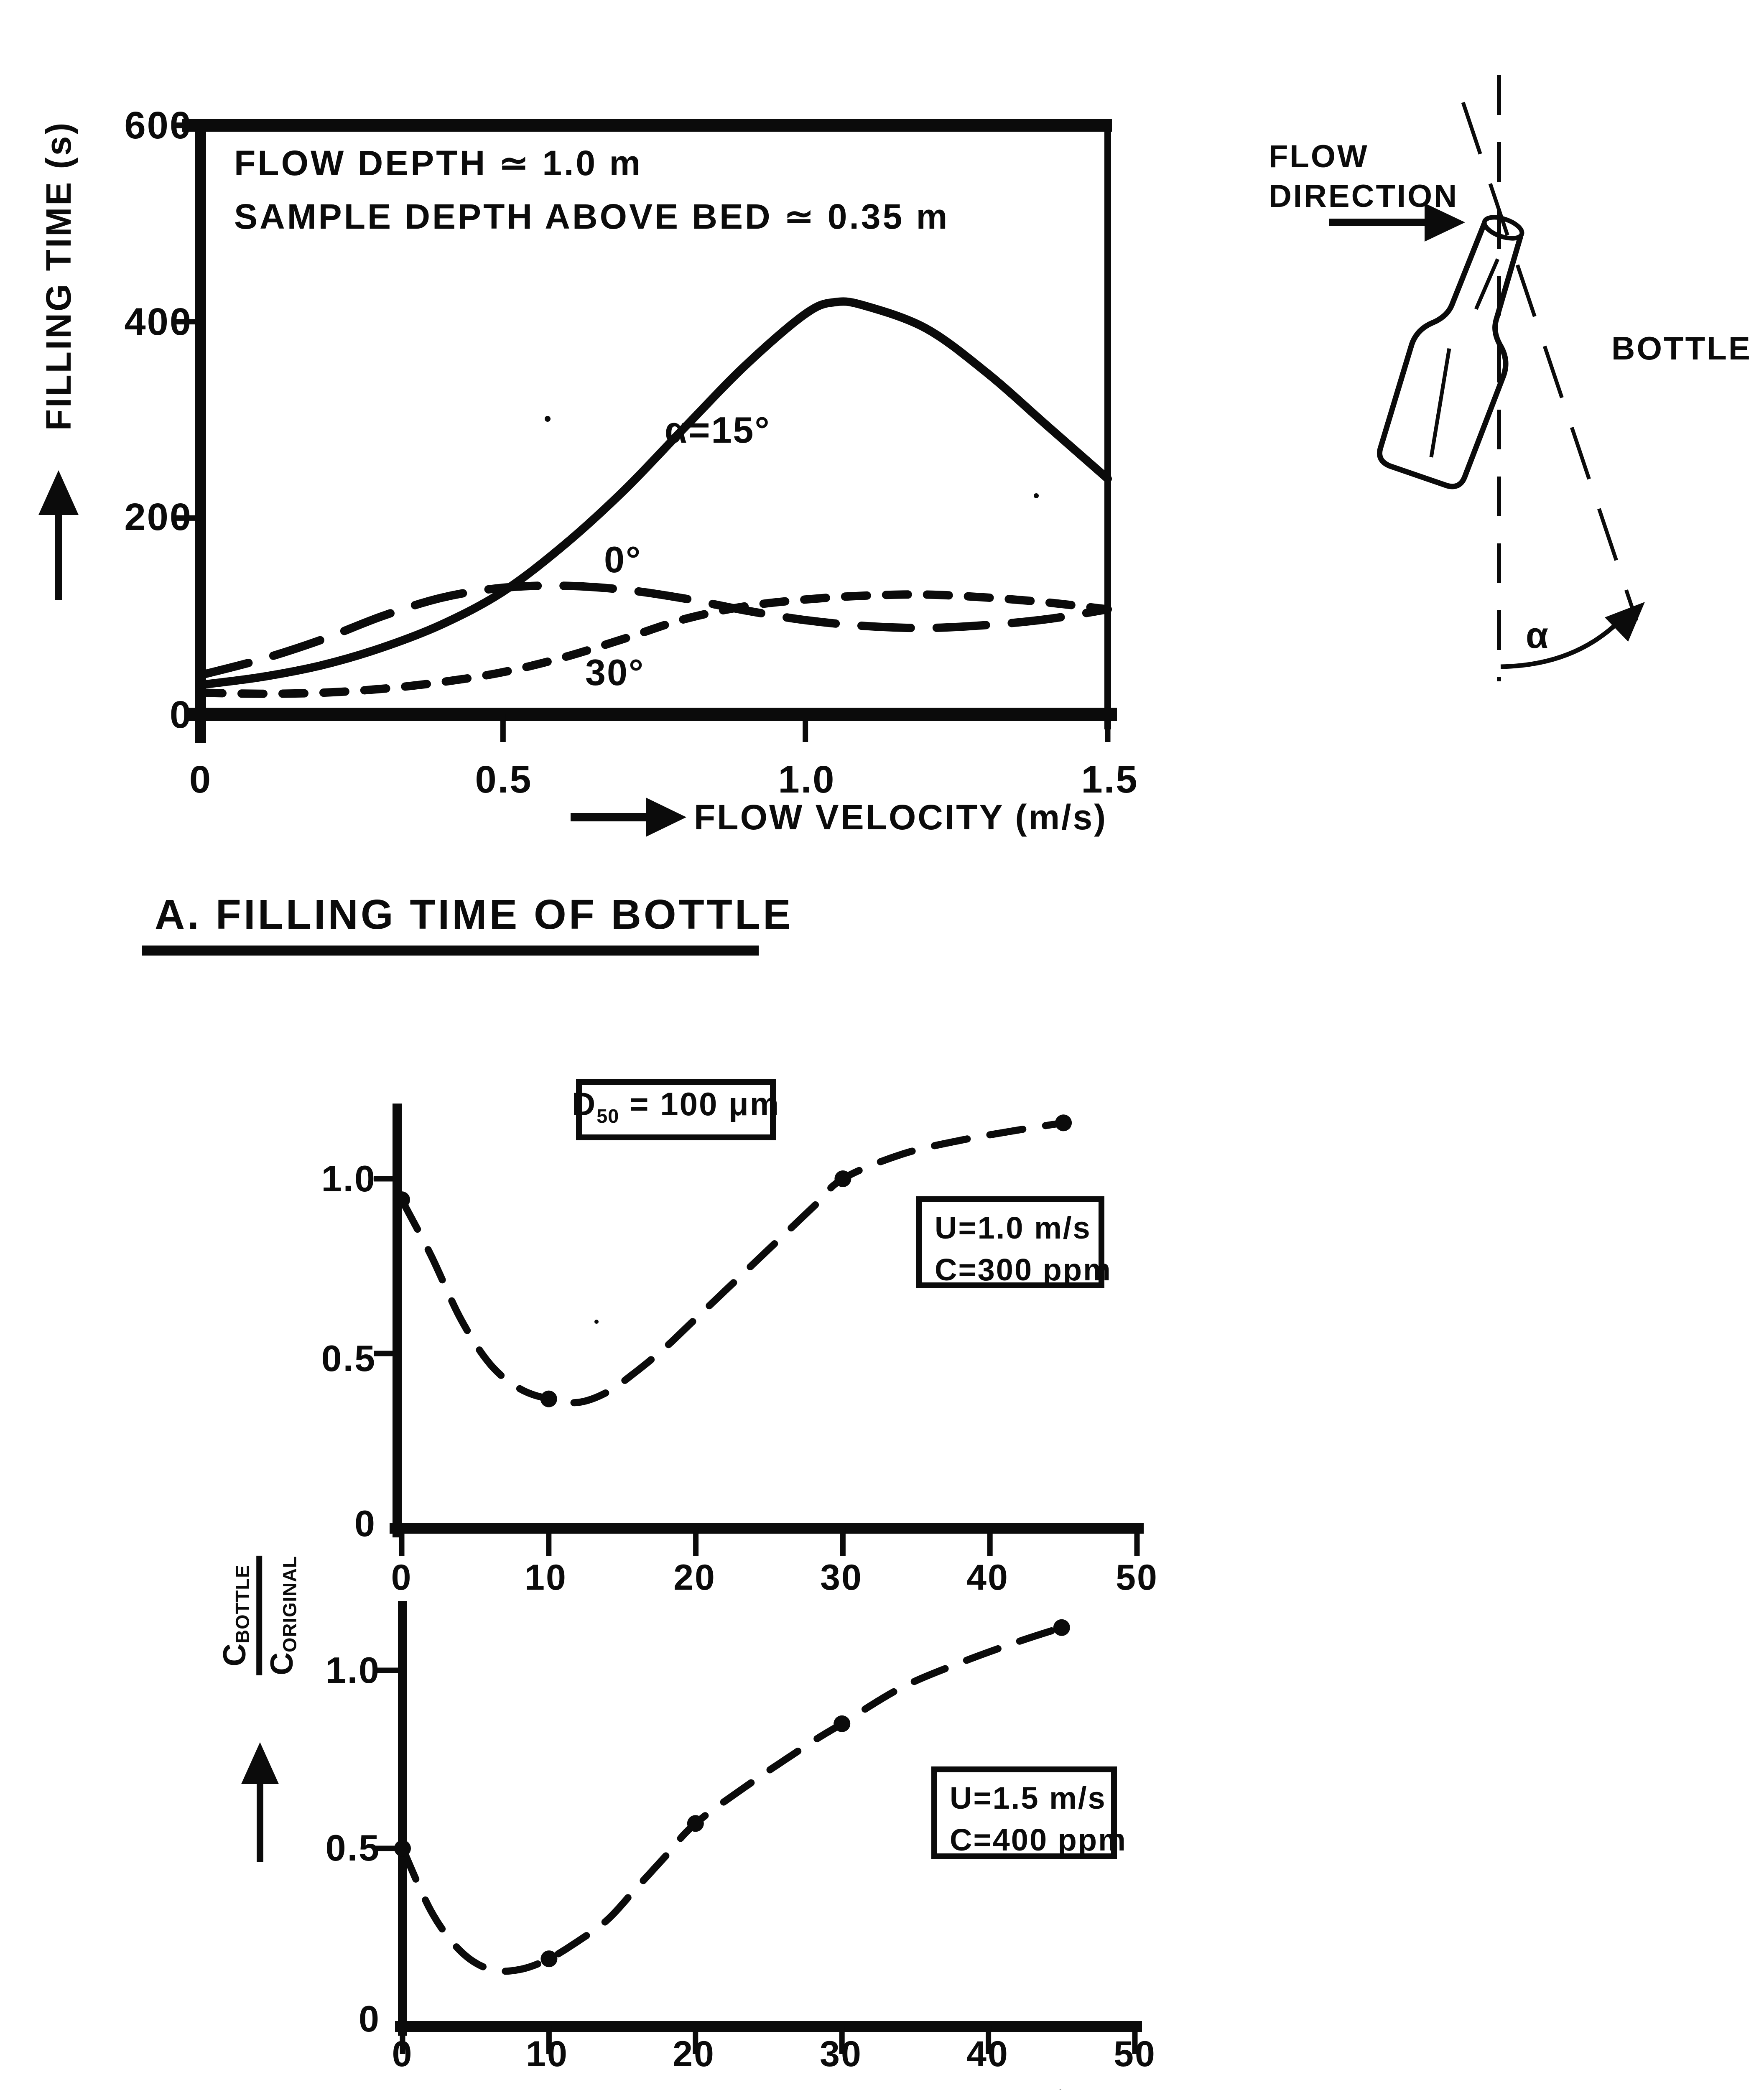 The height and width of the screenshot is (2090, 1764). What do you see at coordinates (1137, 1577) in the screenshot?
I see `chart-b-top-xtick-50: 50` at bounding box center [1137, 1577].